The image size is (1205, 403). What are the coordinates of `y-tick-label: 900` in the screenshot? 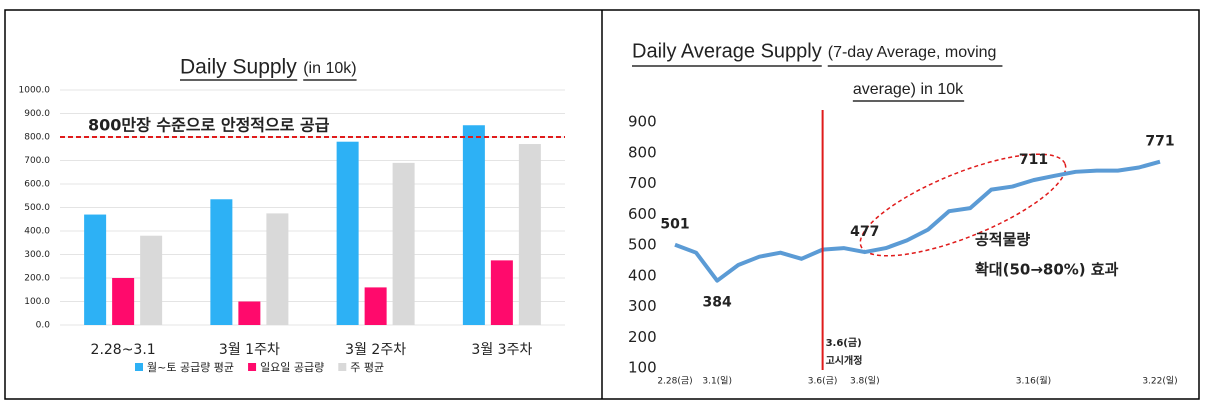 It's located at (642, 122).